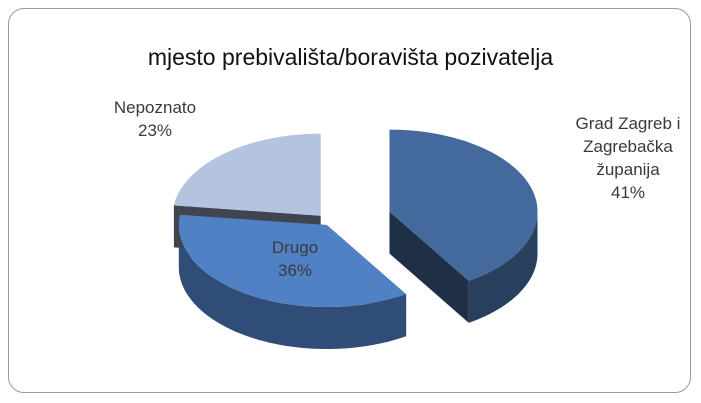 This screenshot has width=701, height=403. What do you see at coordinates (155, 130) in the screenshot?
I see `value-label: 23%` at bounding box center [155, 130].